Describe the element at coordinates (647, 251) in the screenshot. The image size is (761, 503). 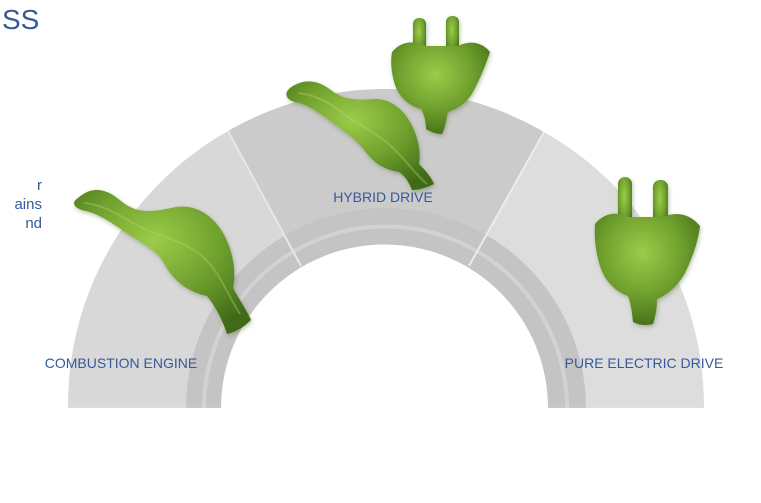
I see `electric-plug-foliage-icon` at that location.